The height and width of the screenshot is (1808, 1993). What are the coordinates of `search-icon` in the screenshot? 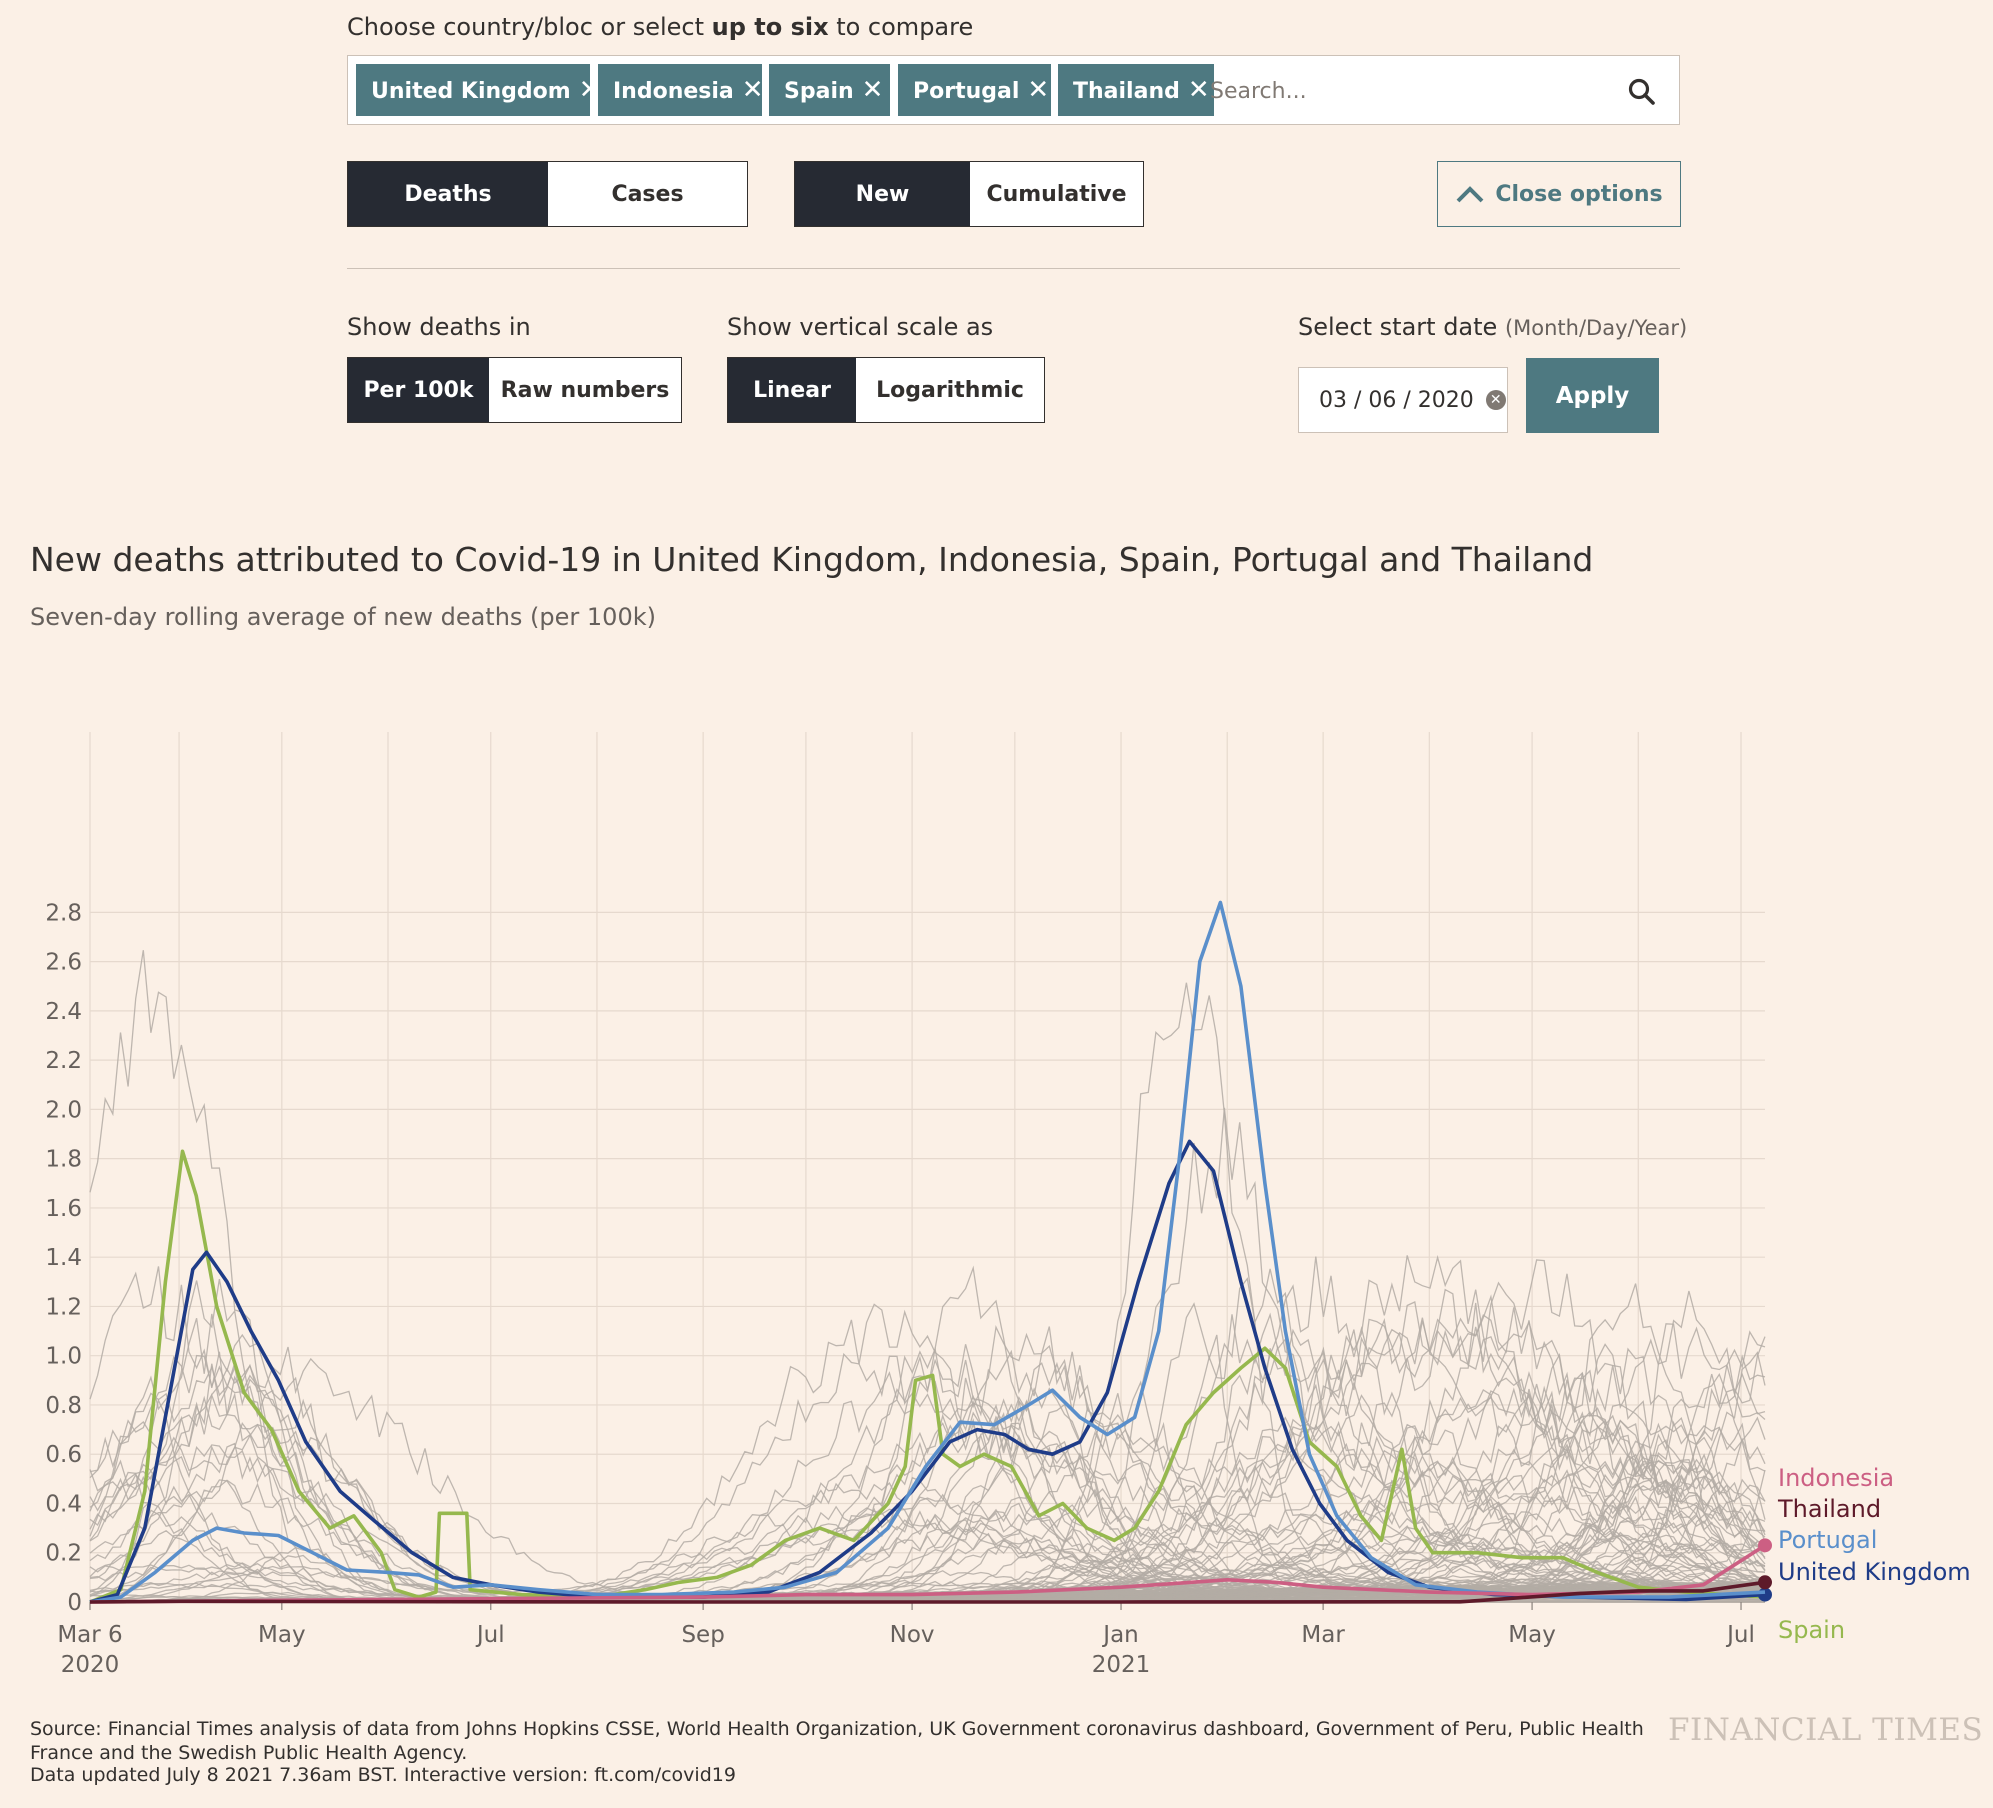 It's located at (1642, 92).